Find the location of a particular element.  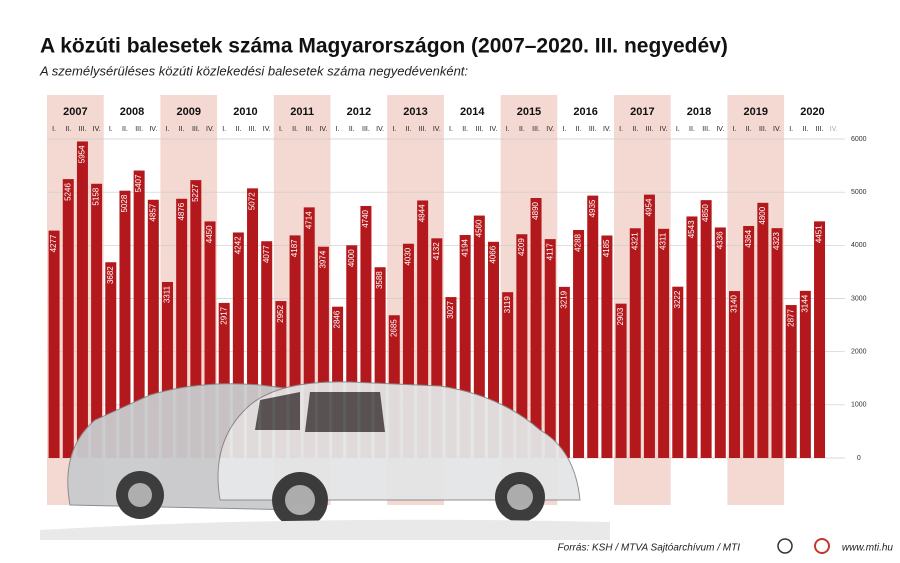

value-label: 3974 is located at coordinates (323, 259).